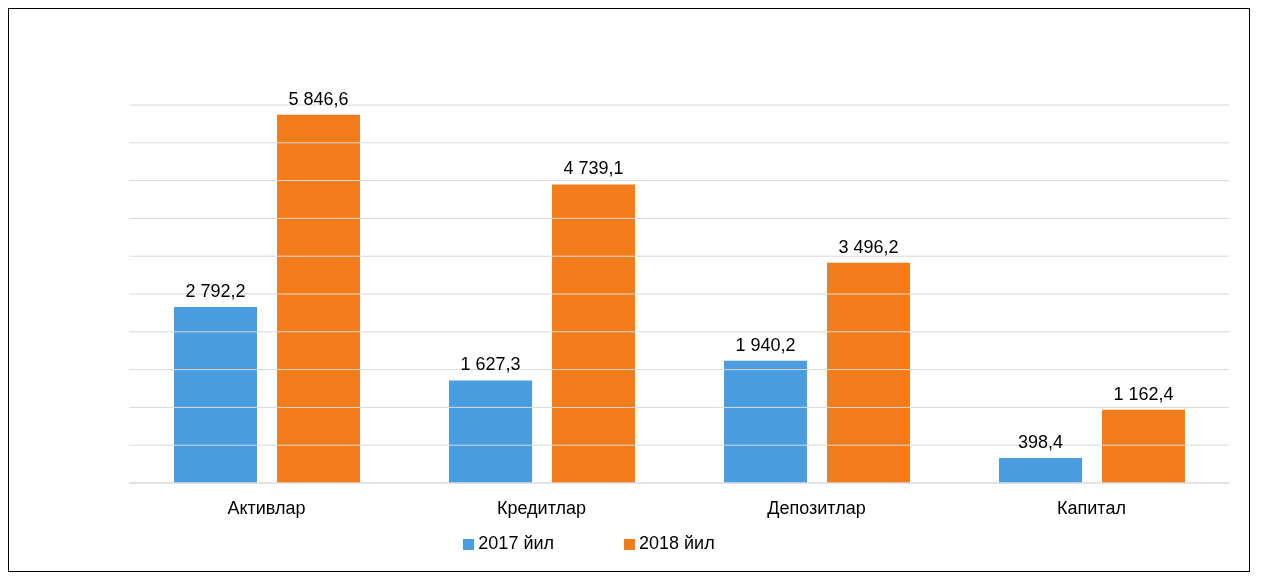 The width and height of the screenshot is (1266, 578). Describe the element at coordinates (1091, 507) in the screenshot. I see `x-tick-label: Капитал` at that location.